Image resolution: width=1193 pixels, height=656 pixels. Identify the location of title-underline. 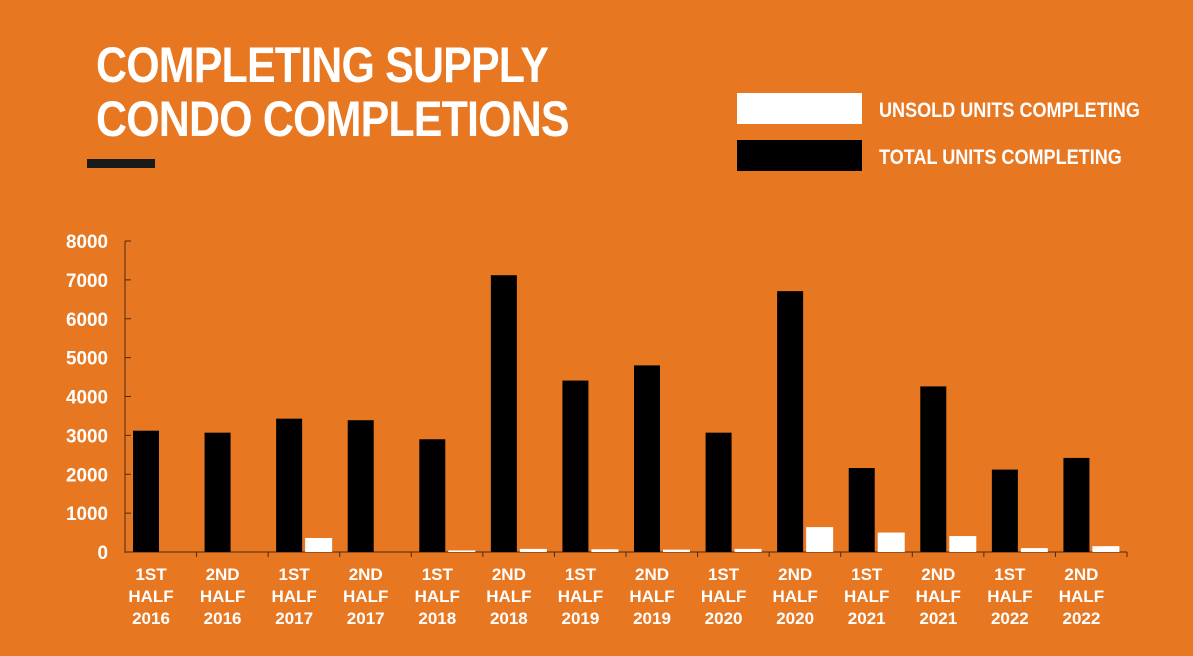
(121, 163).